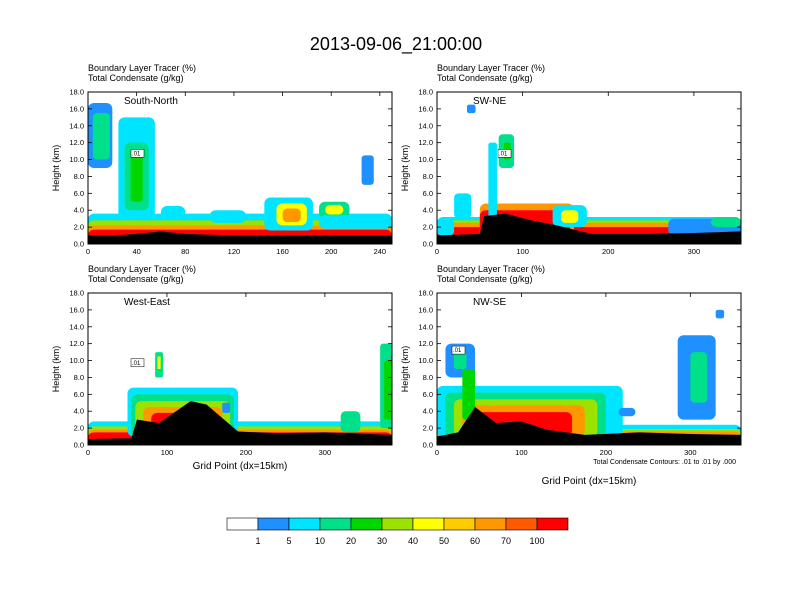  What do you see at coordinates (522, 251) in the screenshot?
I see `x-tick-label: 100` at bounding box center [522, 251].